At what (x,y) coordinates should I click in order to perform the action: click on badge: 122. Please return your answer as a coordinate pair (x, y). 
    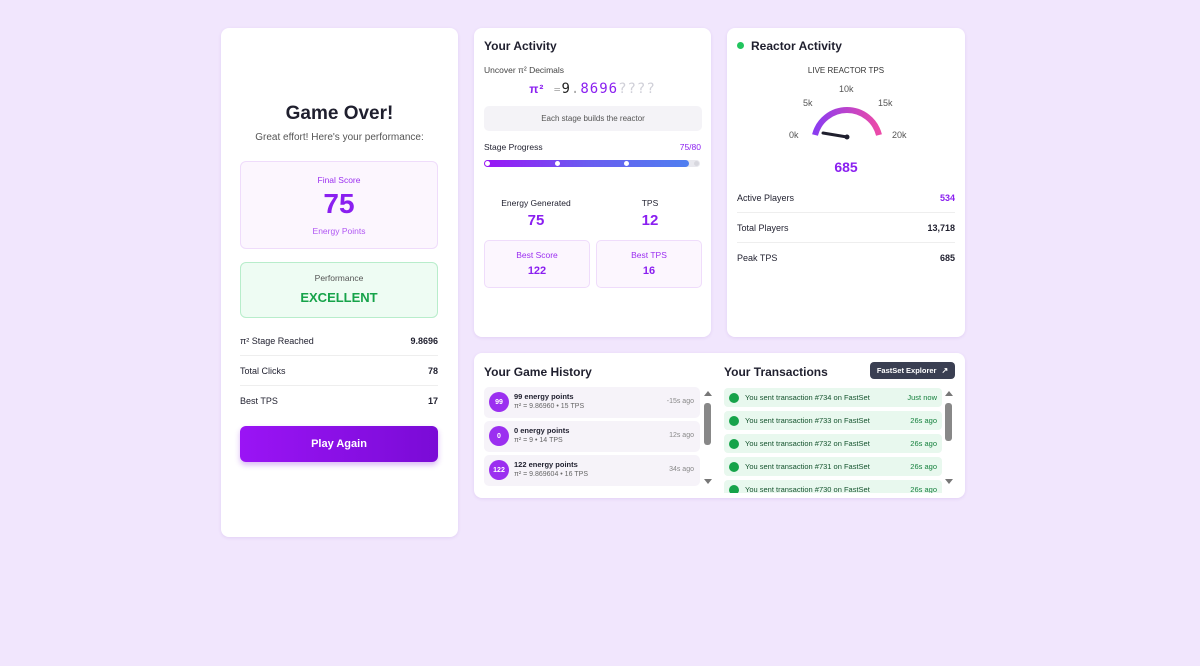
    Looking at the image, I should click on (499, 470).